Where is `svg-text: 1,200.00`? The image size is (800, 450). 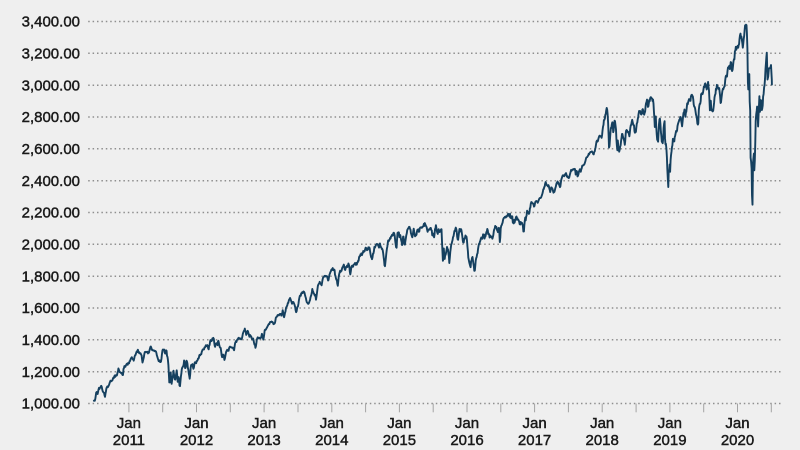 svg-text: 1,200.00 is located at coordinates (51, 372).